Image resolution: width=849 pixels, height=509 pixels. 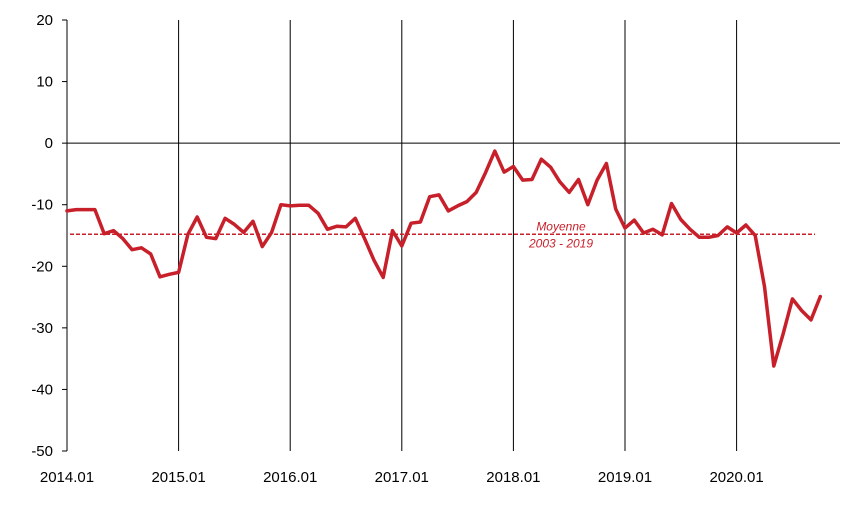 What do you see at coordinates (42, 328) in the screenshot?
I see `y-tick-label: -30` at bounding box center [42, 328].